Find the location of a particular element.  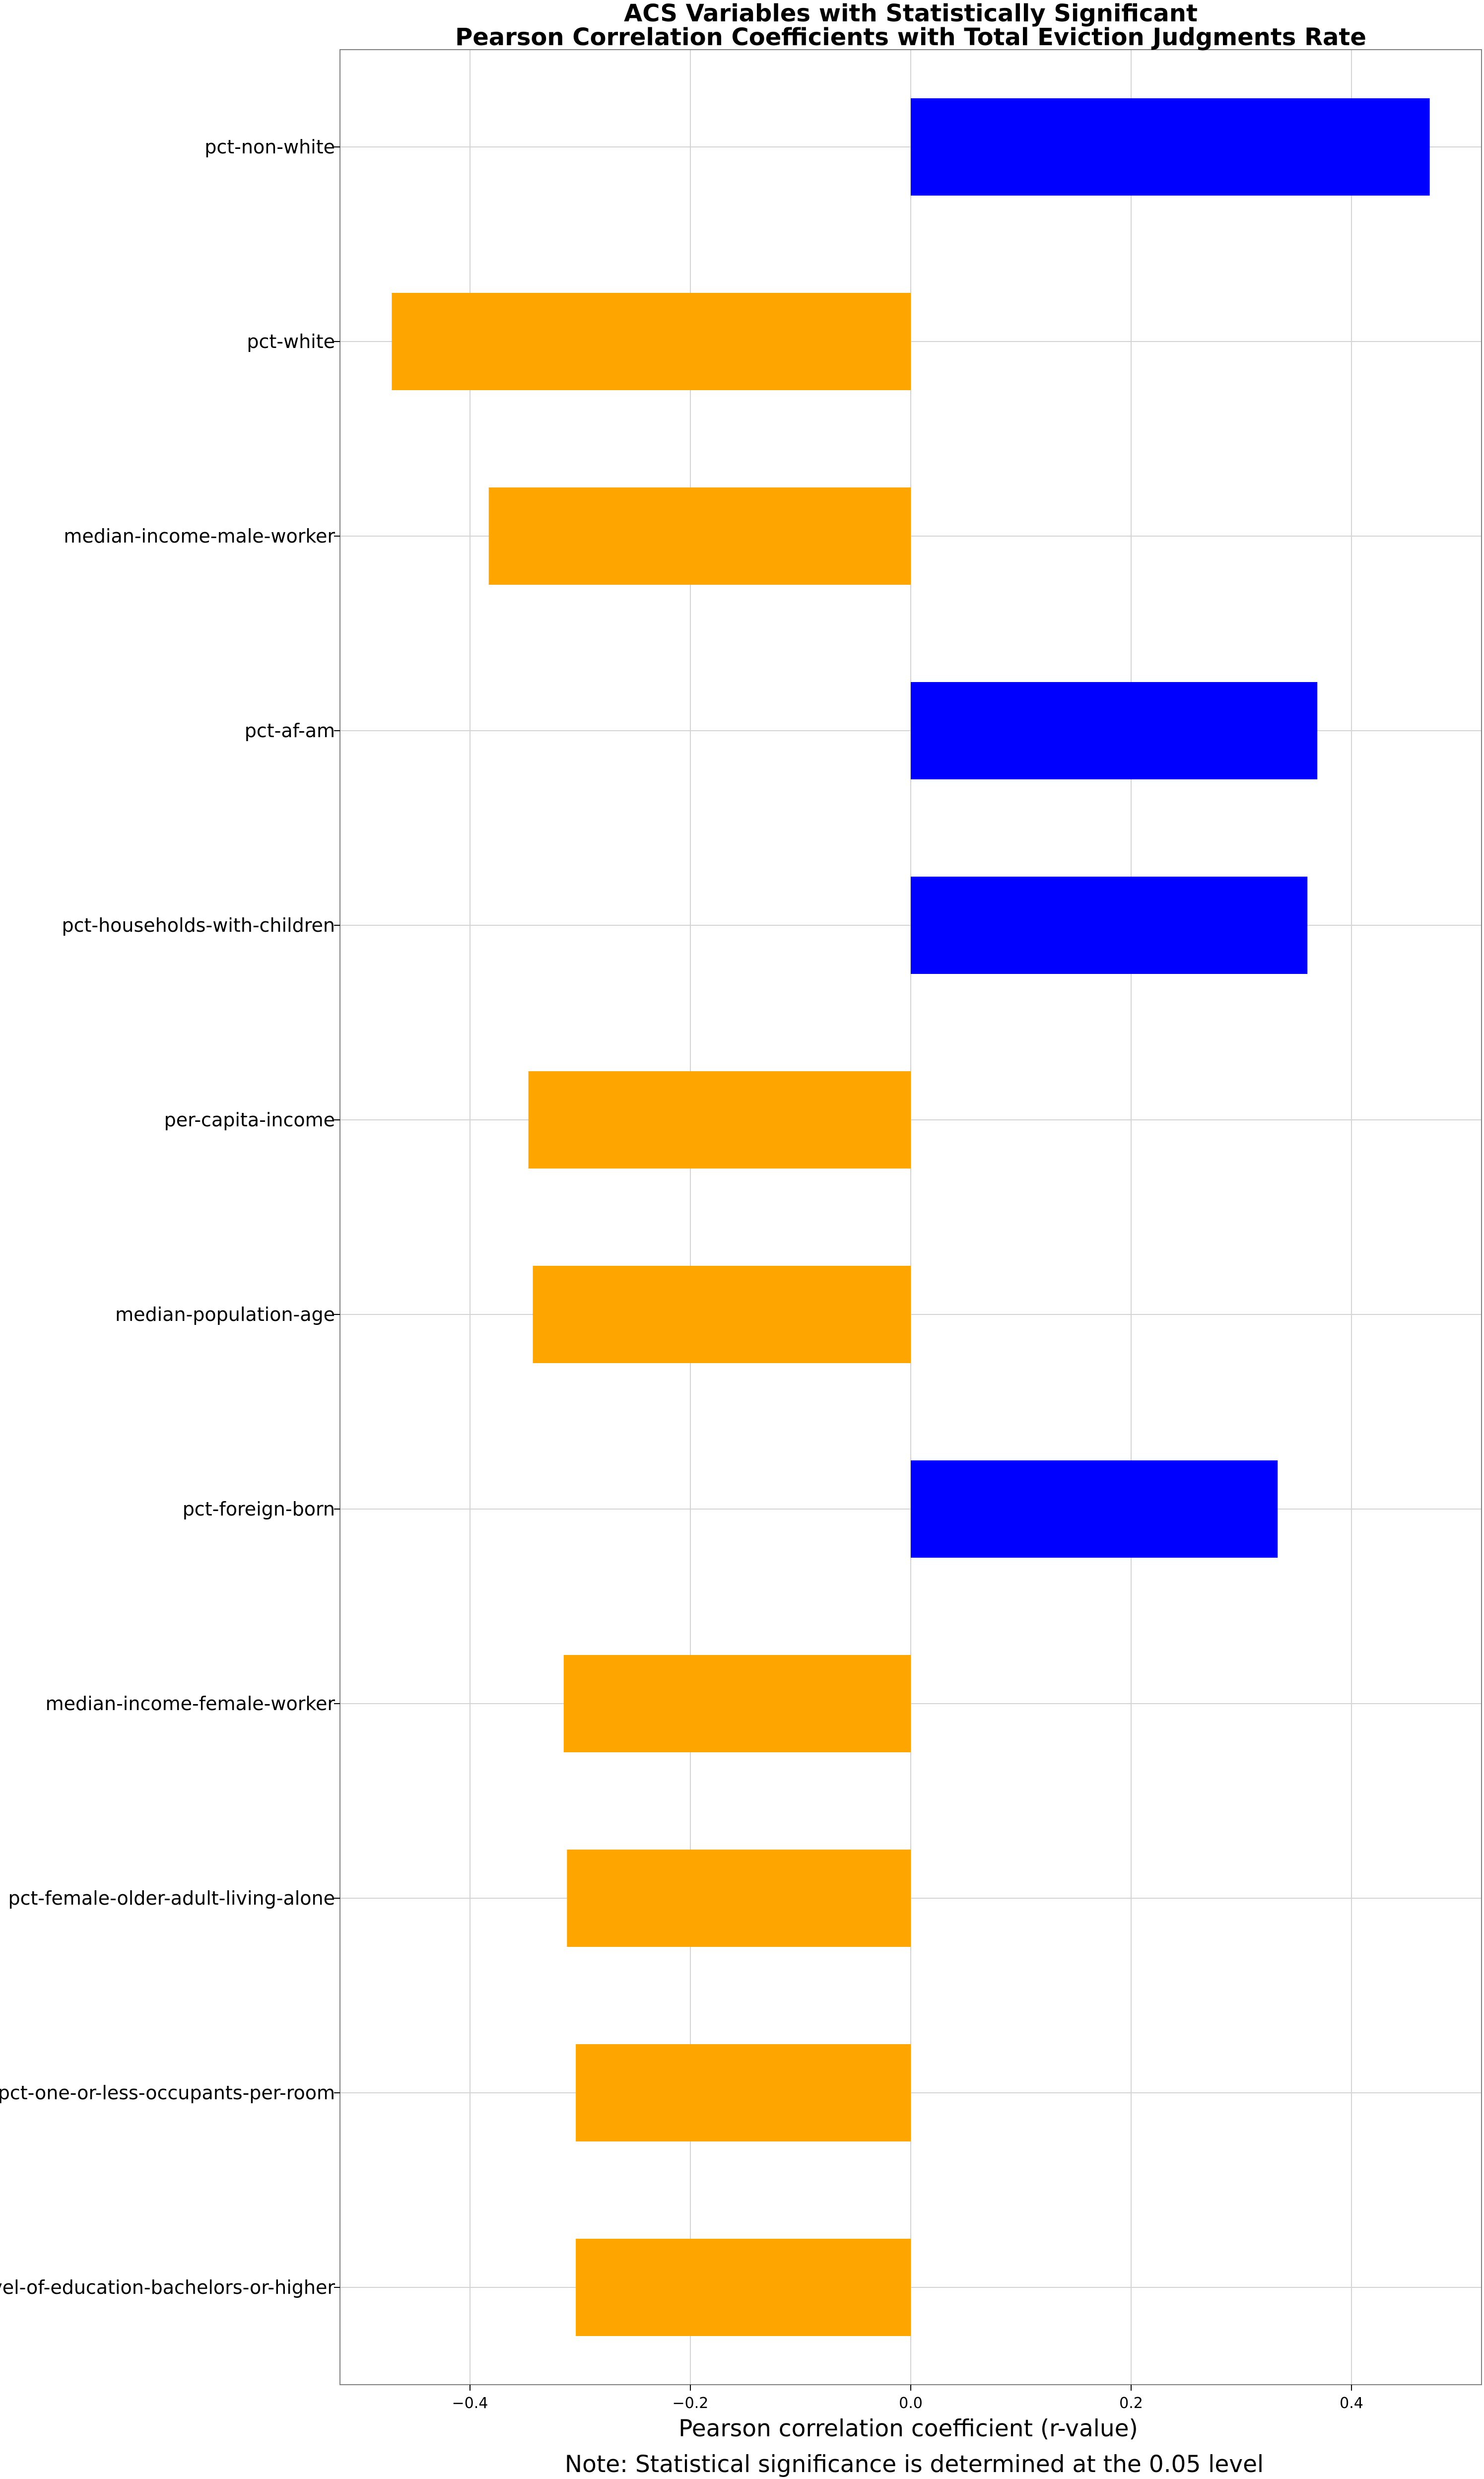

bar-pct-non-white is located at coordinates (1170, 147).